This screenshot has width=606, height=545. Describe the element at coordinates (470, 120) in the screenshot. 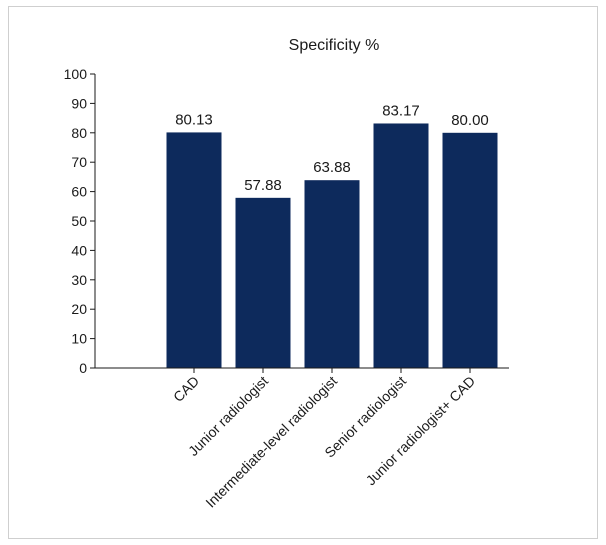

I see `data-label: 80.00` at that location.